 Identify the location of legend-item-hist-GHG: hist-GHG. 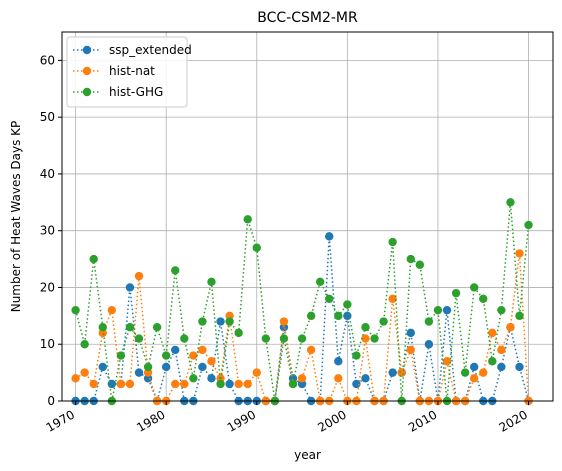
(118, 92).